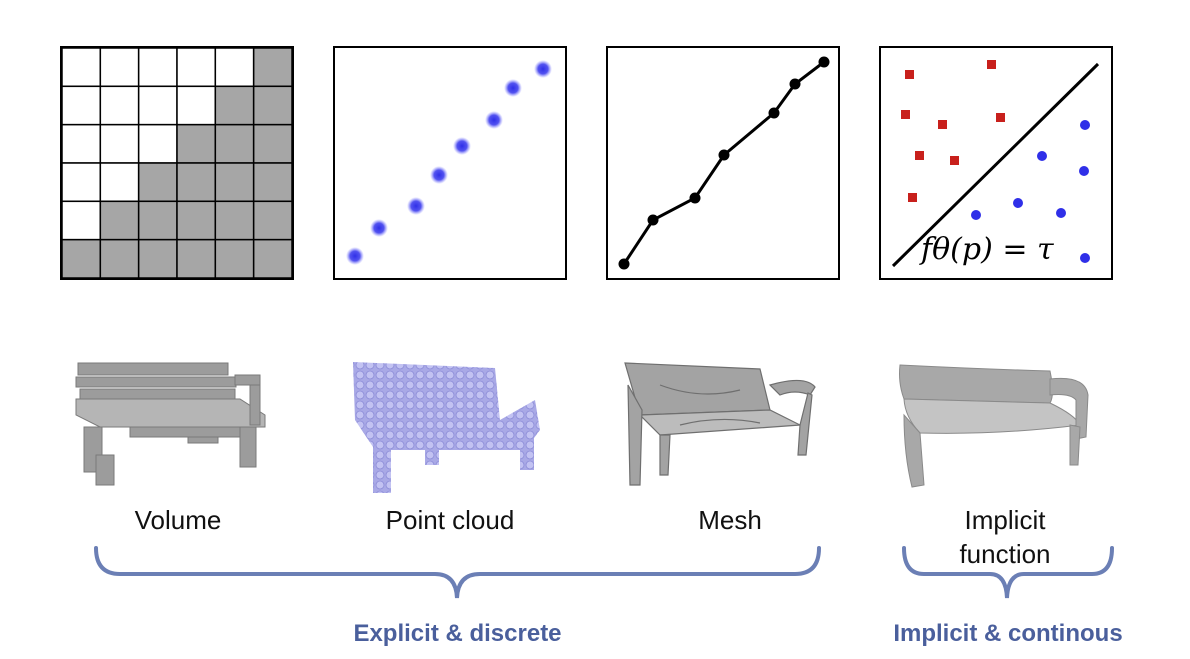  What do you see at coordinates (457, 633) in the screenshot?
I see `group-label-explicit: Explicit & discrete` at bounding box center [457, 633].